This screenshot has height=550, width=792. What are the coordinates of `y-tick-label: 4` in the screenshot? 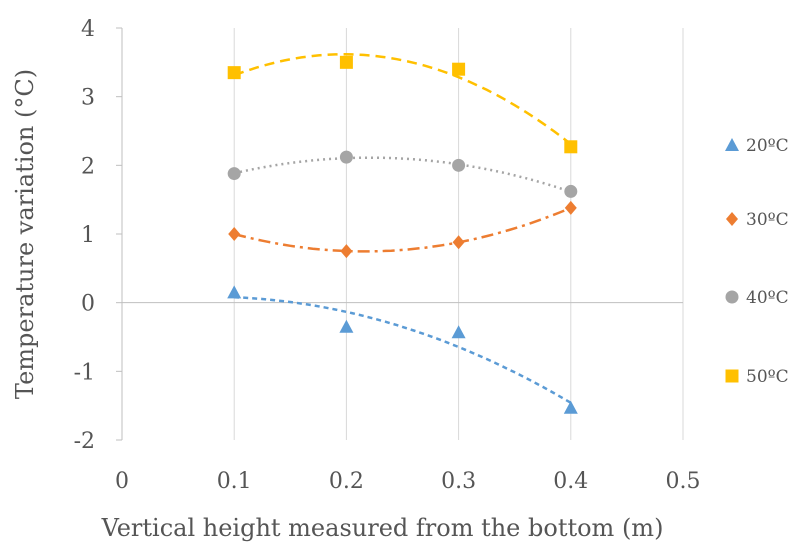 It's located at (88, 29).